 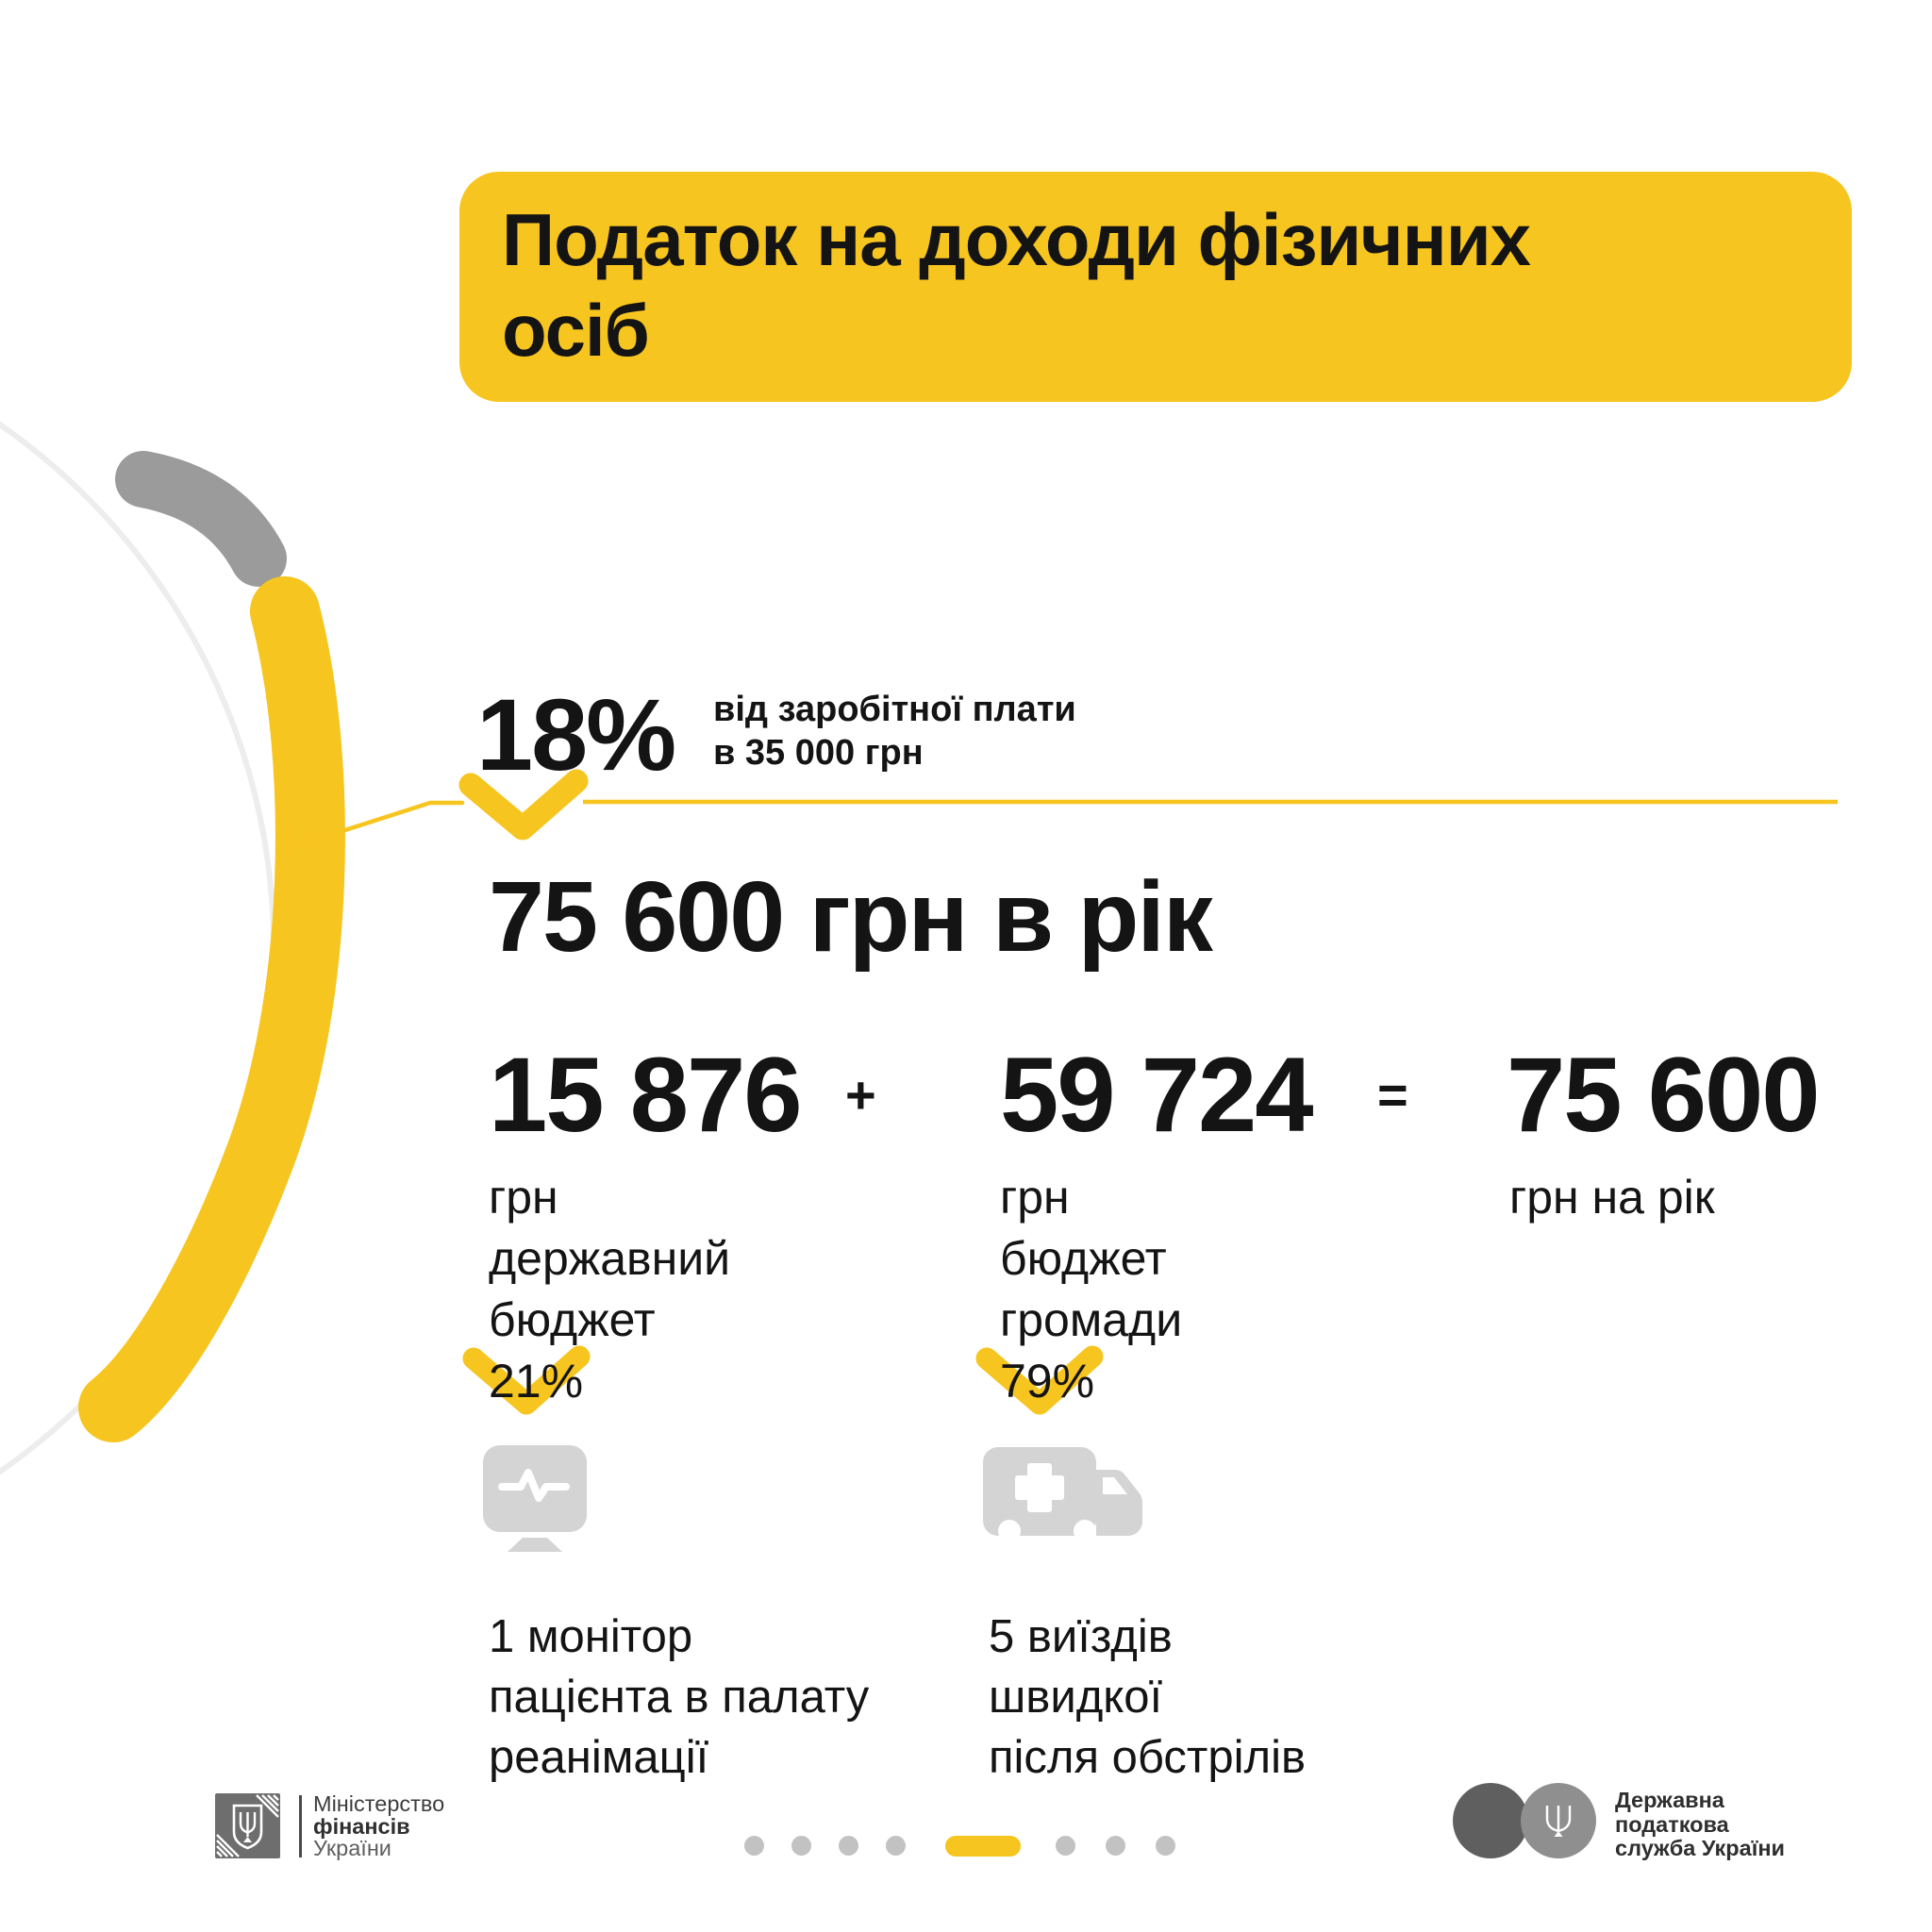 What do you see at coordinates (1091, 1319) in the screenshot?
I see `destination-label: громади` at bounding box center [1091, 1319].